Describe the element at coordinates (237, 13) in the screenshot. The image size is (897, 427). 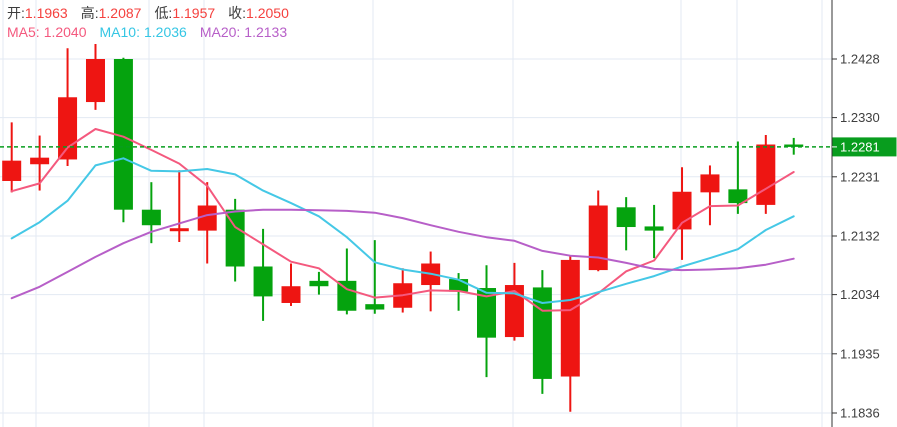
I see `close-label: 收:` at that location.